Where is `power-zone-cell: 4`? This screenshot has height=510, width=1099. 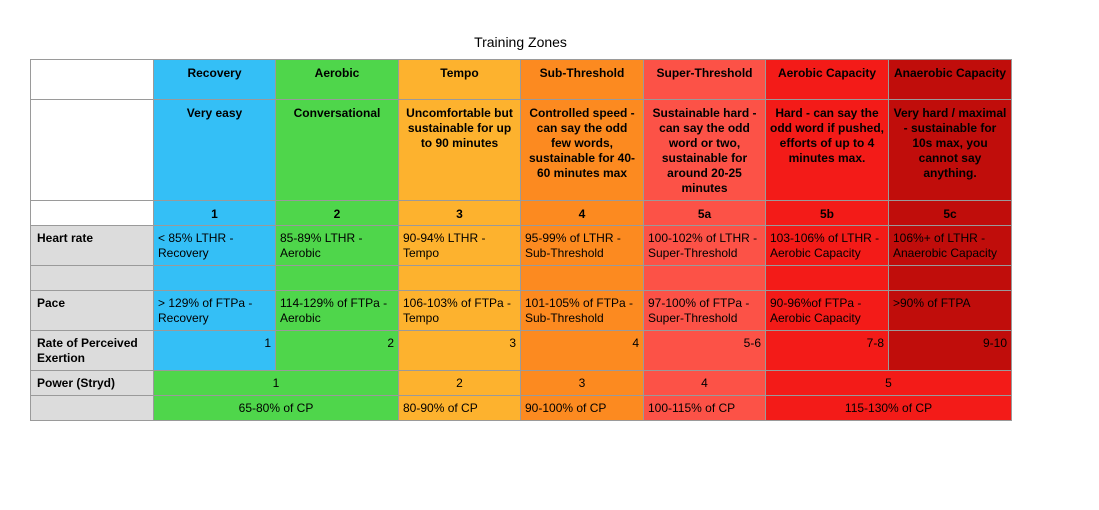
power-zone-cell: 4 is located at coordinates (704, 383).